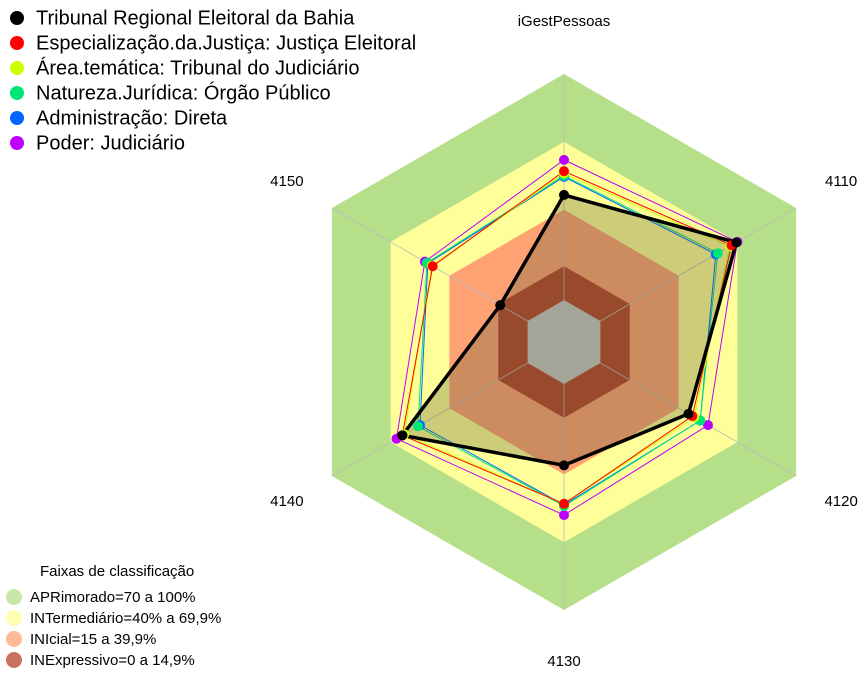  Describe the element at coordinates (563, 661) in the screenshot. I see `axis-label: 4130` at that location.